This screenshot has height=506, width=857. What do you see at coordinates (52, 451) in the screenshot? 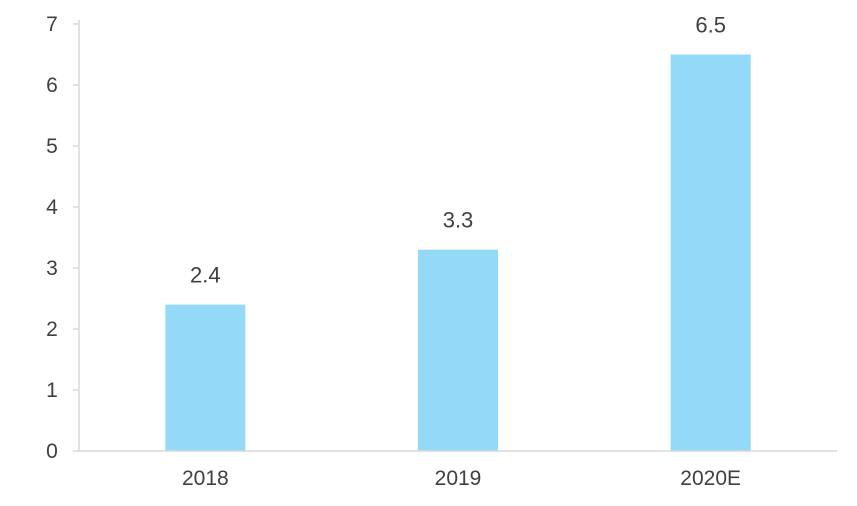
I see `y-tick-label: 0` at bounding box center [52, 451].